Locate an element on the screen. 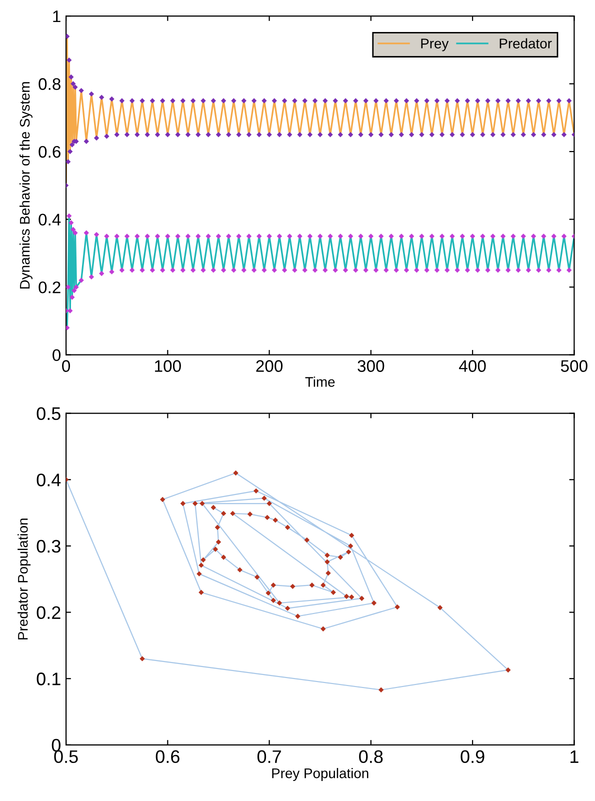 The height and width of the screenshot is (801, 595). x-tick-label: 0.7 is located at coordinates (269, 757).